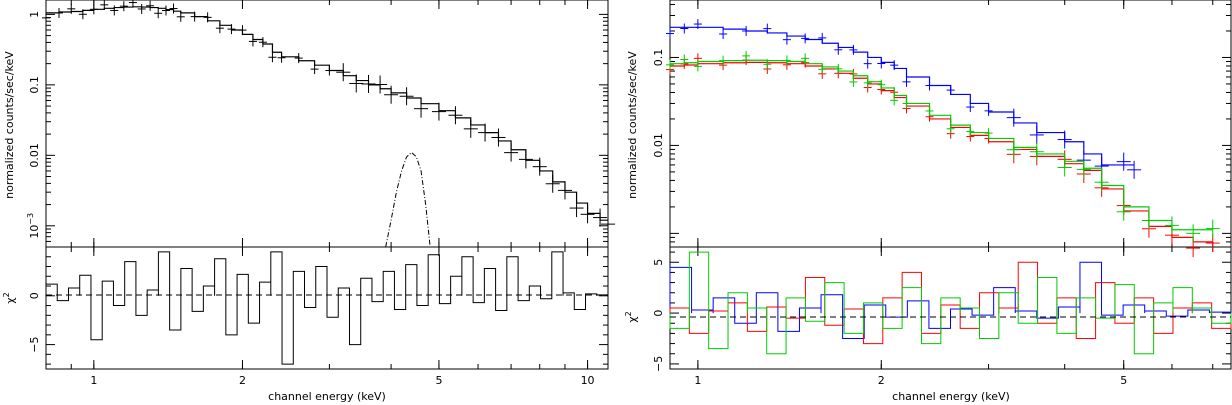  What do you see at coordinates (34, 85) in the screenshot?
I see `left-ytick-label: 0.1` at bounding box center [34, 85].